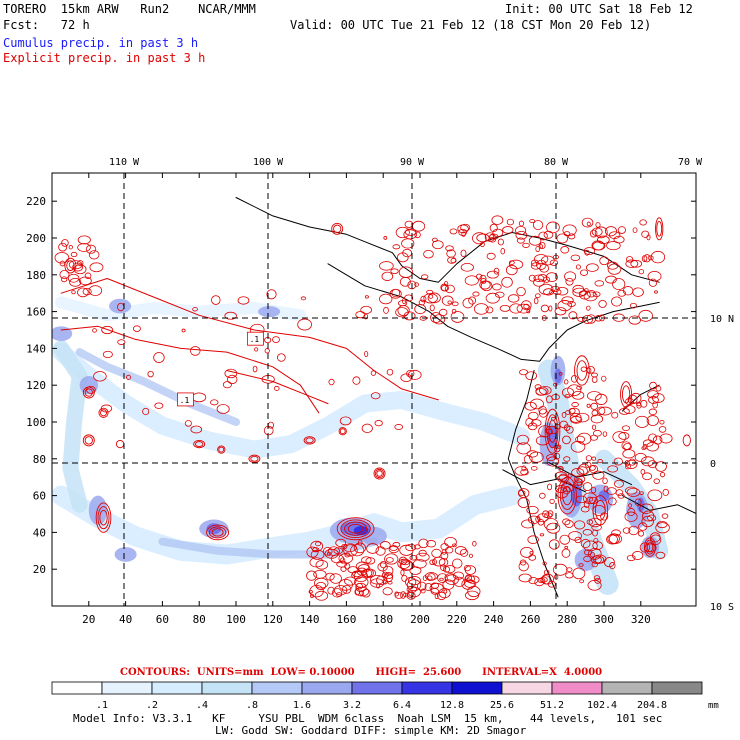 The width and height of the screenshot is (740, 740). Describe the element at coordinates (127, 688) in the screenshot. I see `colorbar-swatch` at that location.